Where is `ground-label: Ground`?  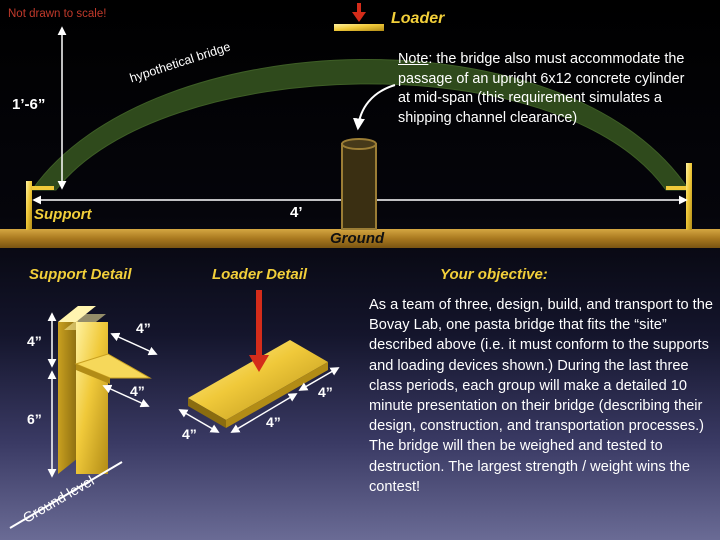
ground-label: Ground is located at coordinates (357, 238).